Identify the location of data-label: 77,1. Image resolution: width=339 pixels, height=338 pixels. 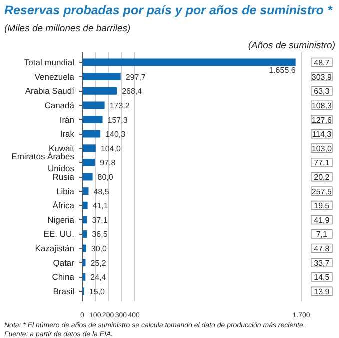
(322, 163).